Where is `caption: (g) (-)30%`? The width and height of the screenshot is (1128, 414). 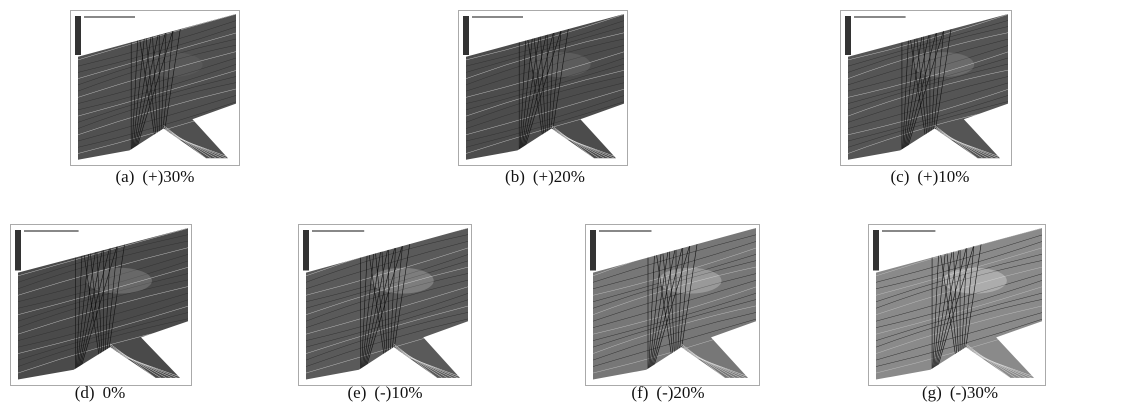 caption: (g) (-)30% is located at coordinates (960, 393).